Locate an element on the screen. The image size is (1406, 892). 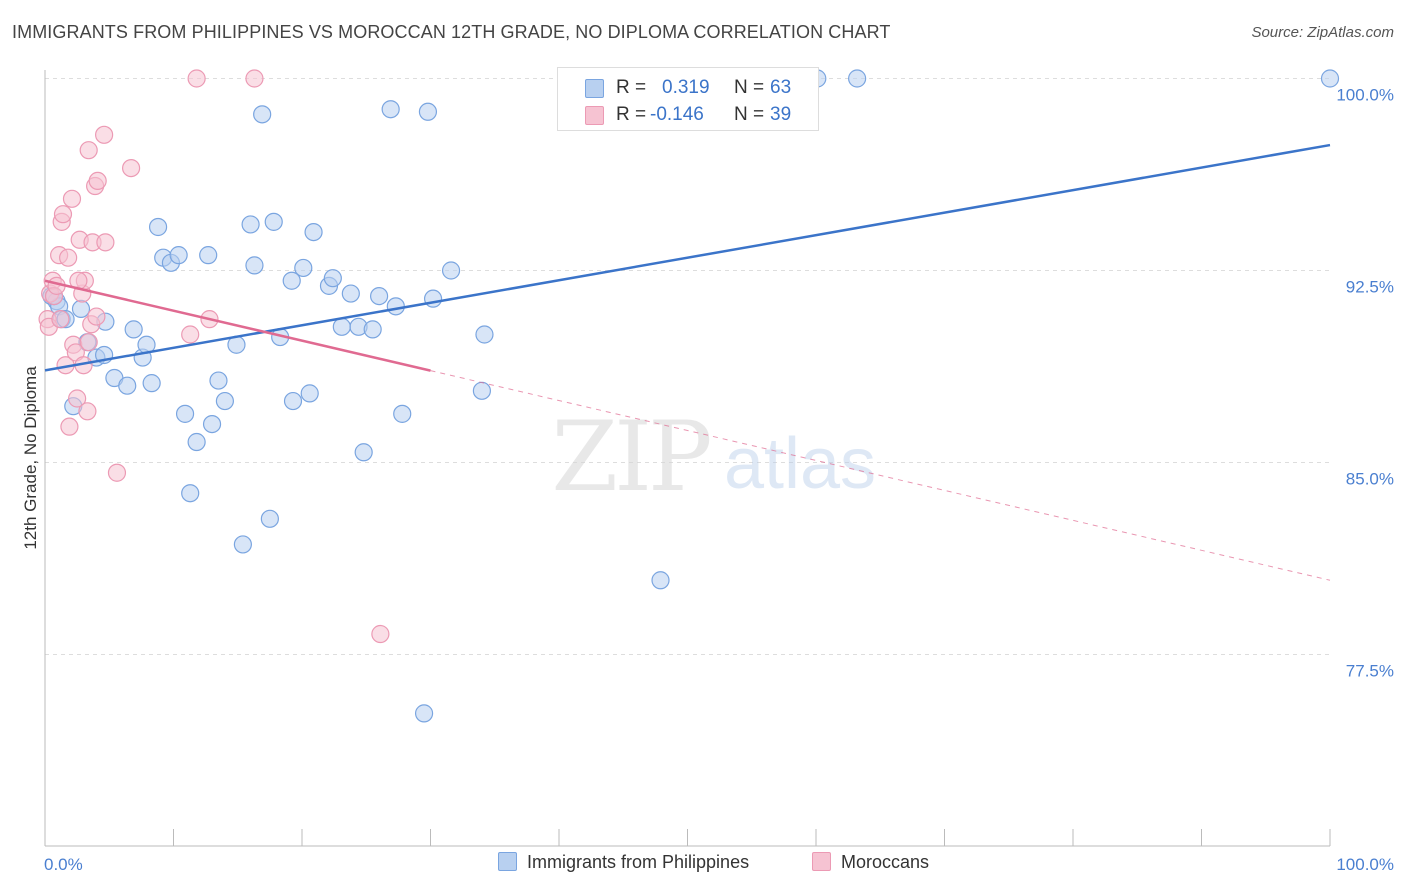
correlation-legend: R = 0.319 N = 63 R = -0.146 N = 39 is located at coordinates (688, 99).